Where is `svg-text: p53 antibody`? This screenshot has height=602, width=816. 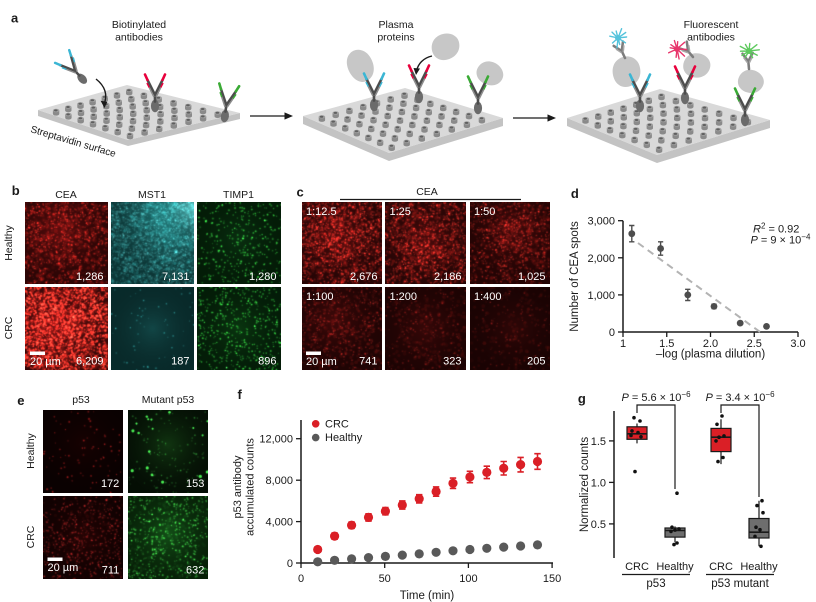 svg-text: p53 antibody is located at coordinates (238, 486).